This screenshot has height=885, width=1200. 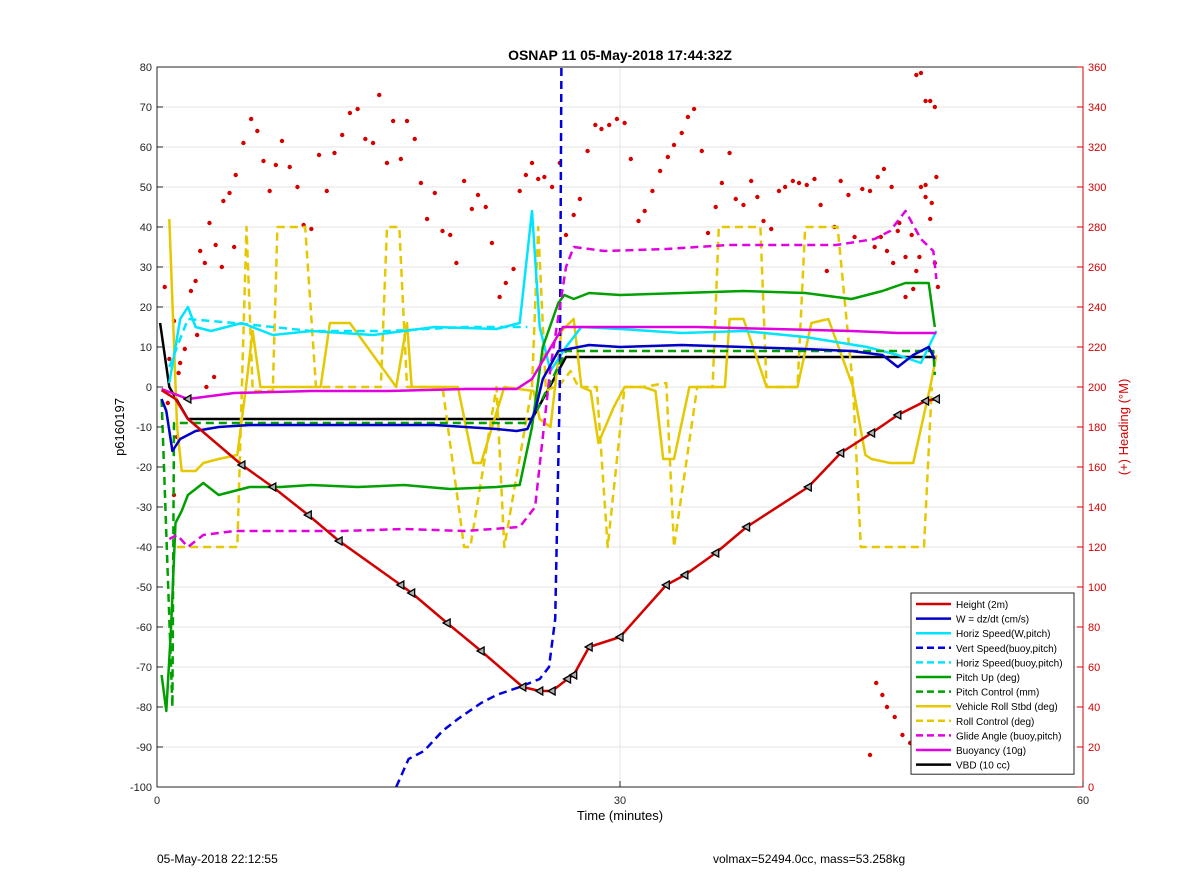 I want to click on y-tick-label: -10, so click(x=144, y=428).